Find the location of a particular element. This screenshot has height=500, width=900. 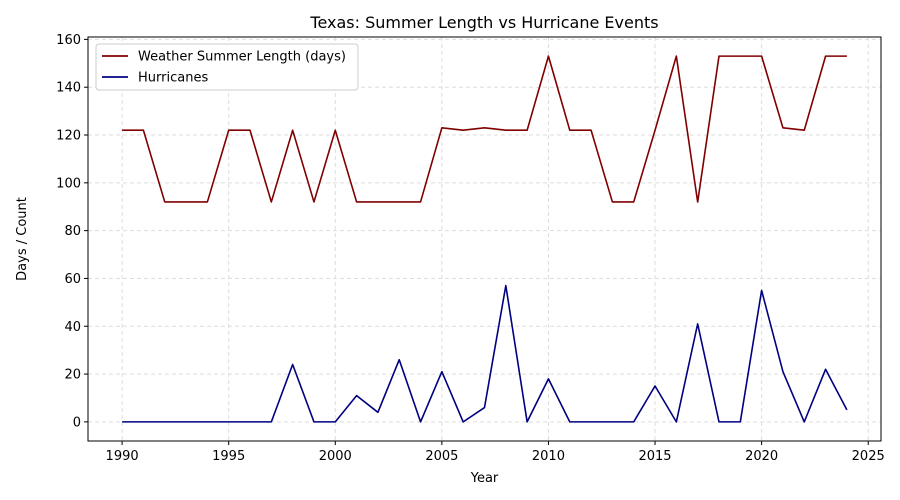

y-tick-label: 60 is located at coordinates (72, 279).